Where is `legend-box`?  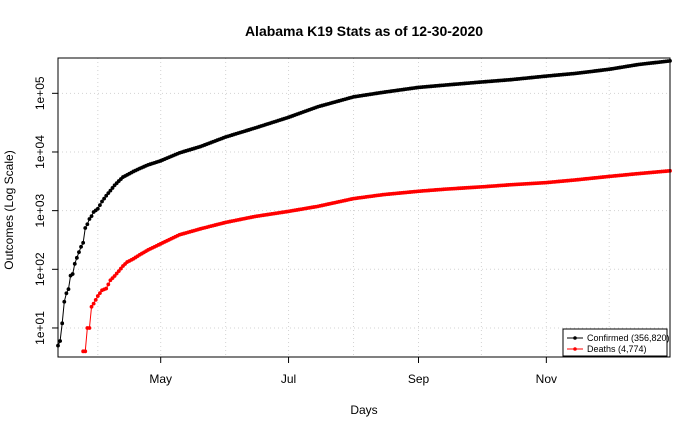
legend-box is located at coordinates (615, 342).